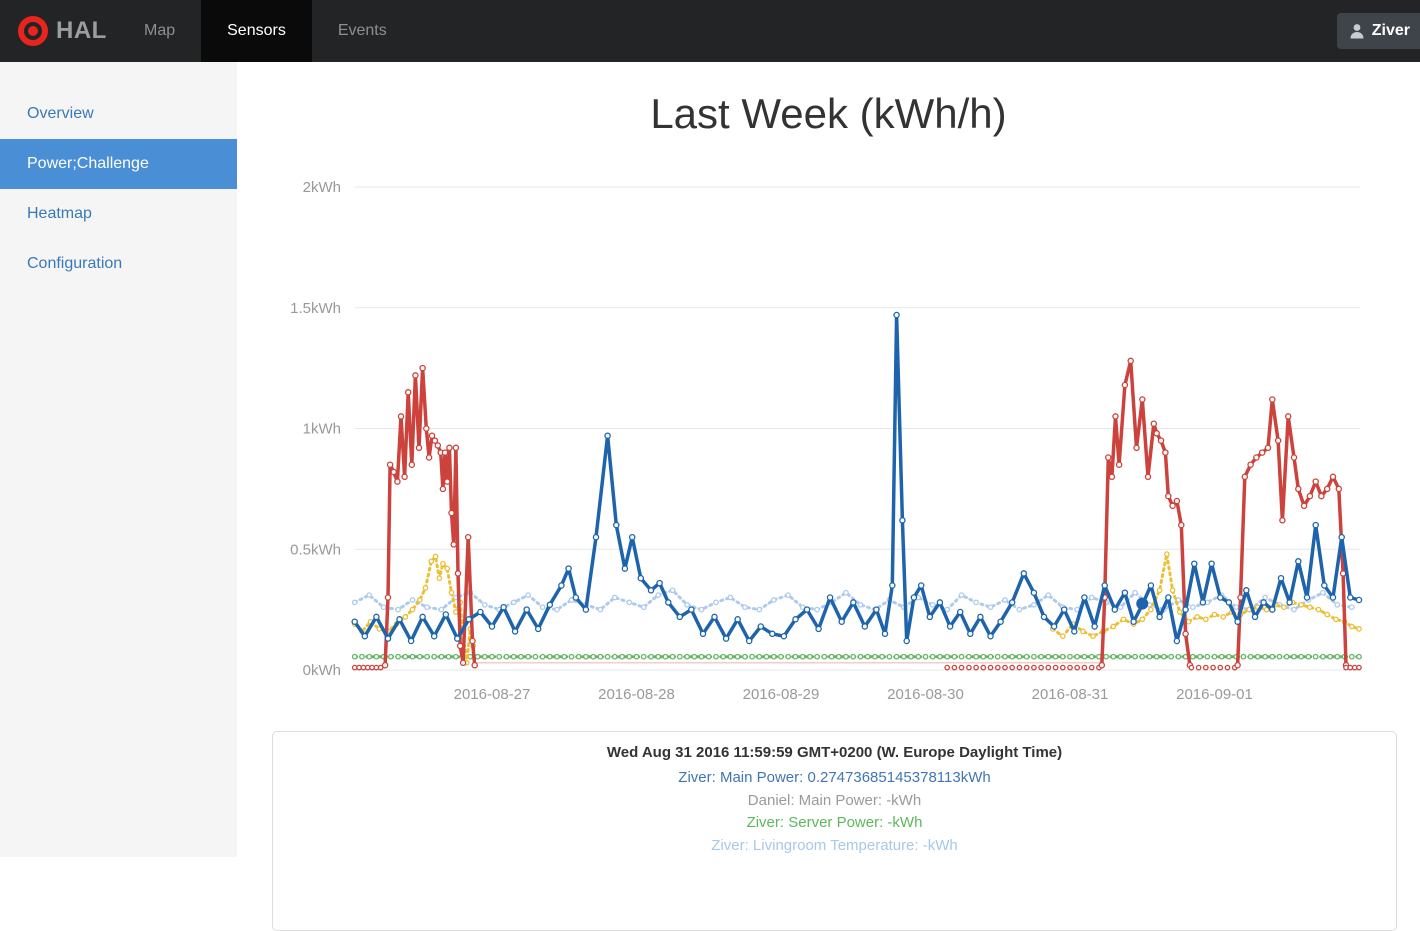  What do you see at coordinates (118, 164) in the screenshot?
I see `sidebar-item-power-challenge: Power;Challenge` at bounding box center [118, 164].